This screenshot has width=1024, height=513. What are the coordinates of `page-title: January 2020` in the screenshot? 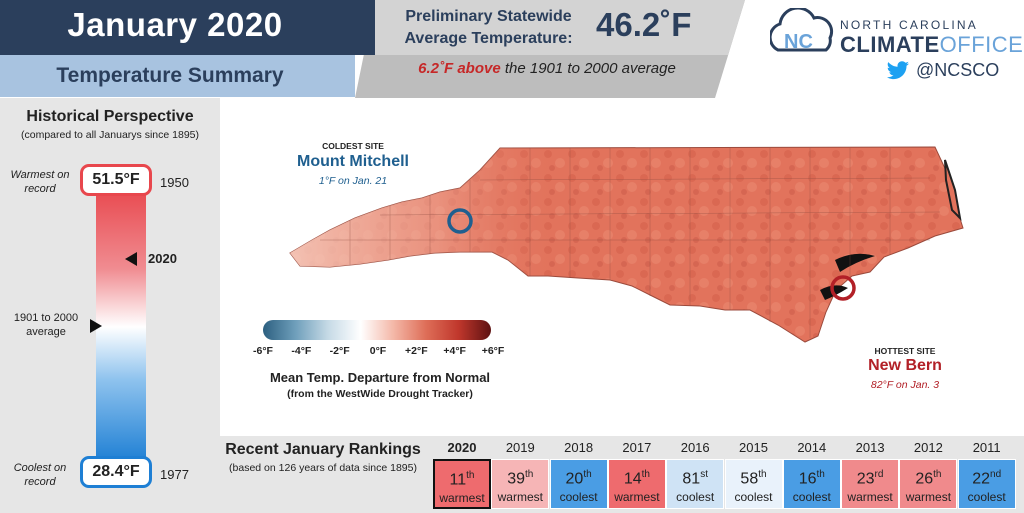 It's located at (175, 24).